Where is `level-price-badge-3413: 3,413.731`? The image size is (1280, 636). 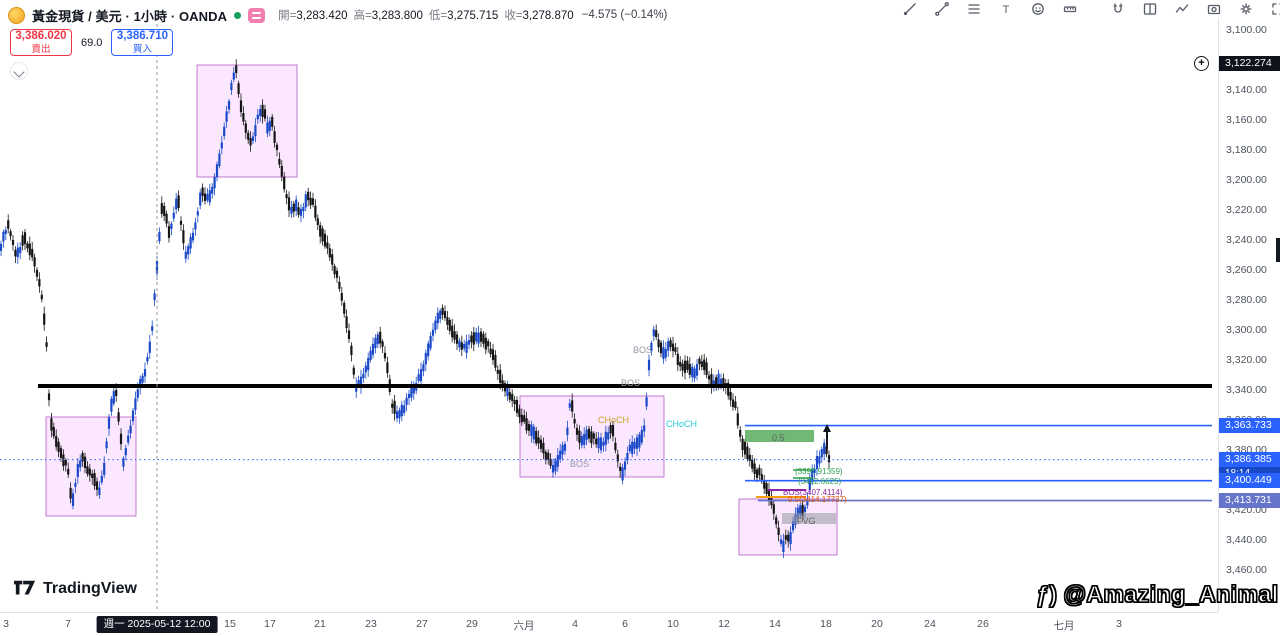
level-price-badge-3413: 3,413.731 is located at coordinates (1249, 501).